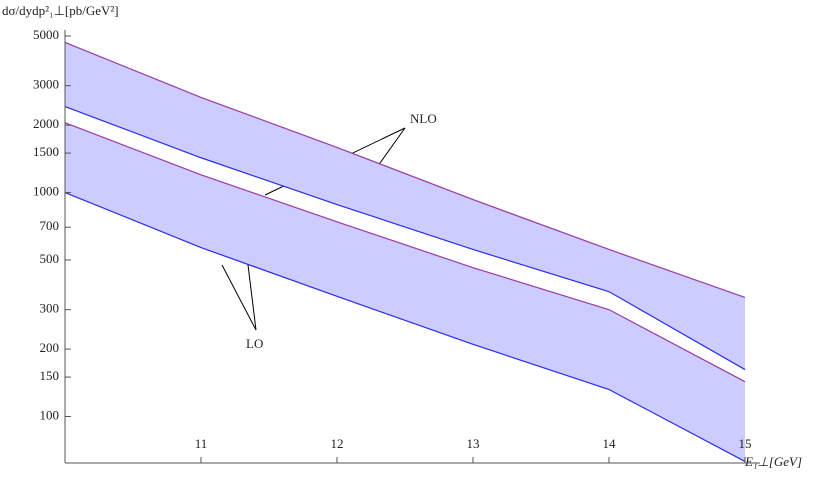 This screenshot has width=830, height=484. What do you see at coordinates (50, 258) in the screenshot?
I see `y-tick-label: 500` at bounding box center [50, 258].